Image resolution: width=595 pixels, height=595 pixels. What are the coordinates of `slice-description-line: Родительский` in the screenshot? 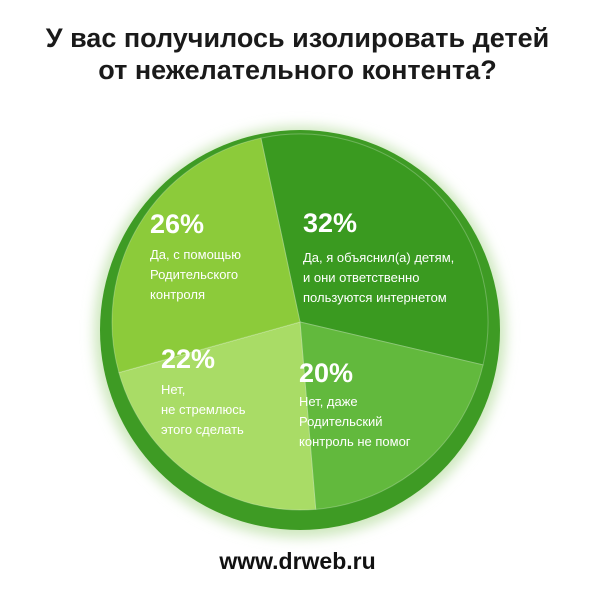 It's located at (341, 421).